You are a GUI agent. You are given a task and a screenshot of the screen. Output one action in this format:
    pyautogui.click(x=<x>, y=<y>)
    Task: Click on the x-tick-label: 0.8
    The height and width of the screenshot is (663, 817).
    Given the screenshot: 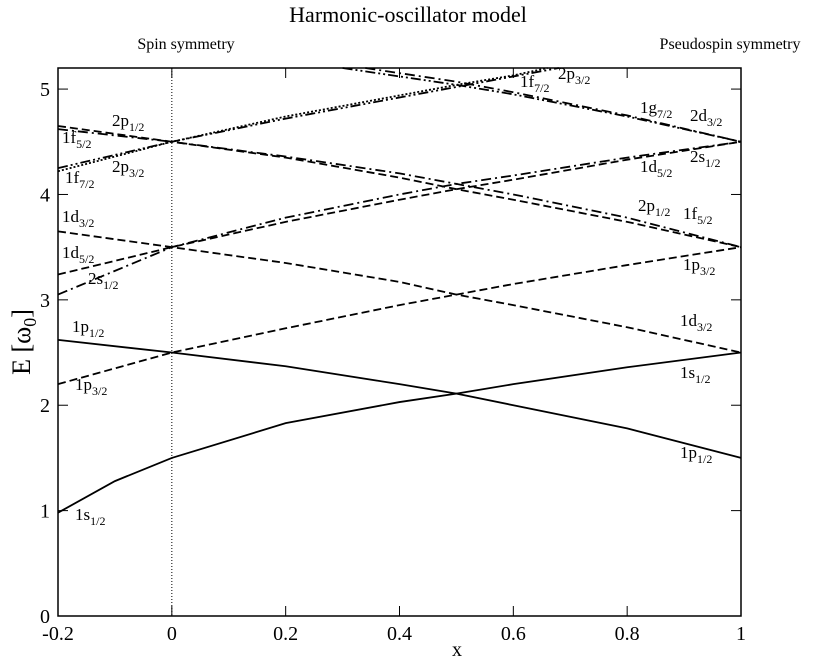 What is the action you would take?
    pyautogui.click(x=627, y=634)
    